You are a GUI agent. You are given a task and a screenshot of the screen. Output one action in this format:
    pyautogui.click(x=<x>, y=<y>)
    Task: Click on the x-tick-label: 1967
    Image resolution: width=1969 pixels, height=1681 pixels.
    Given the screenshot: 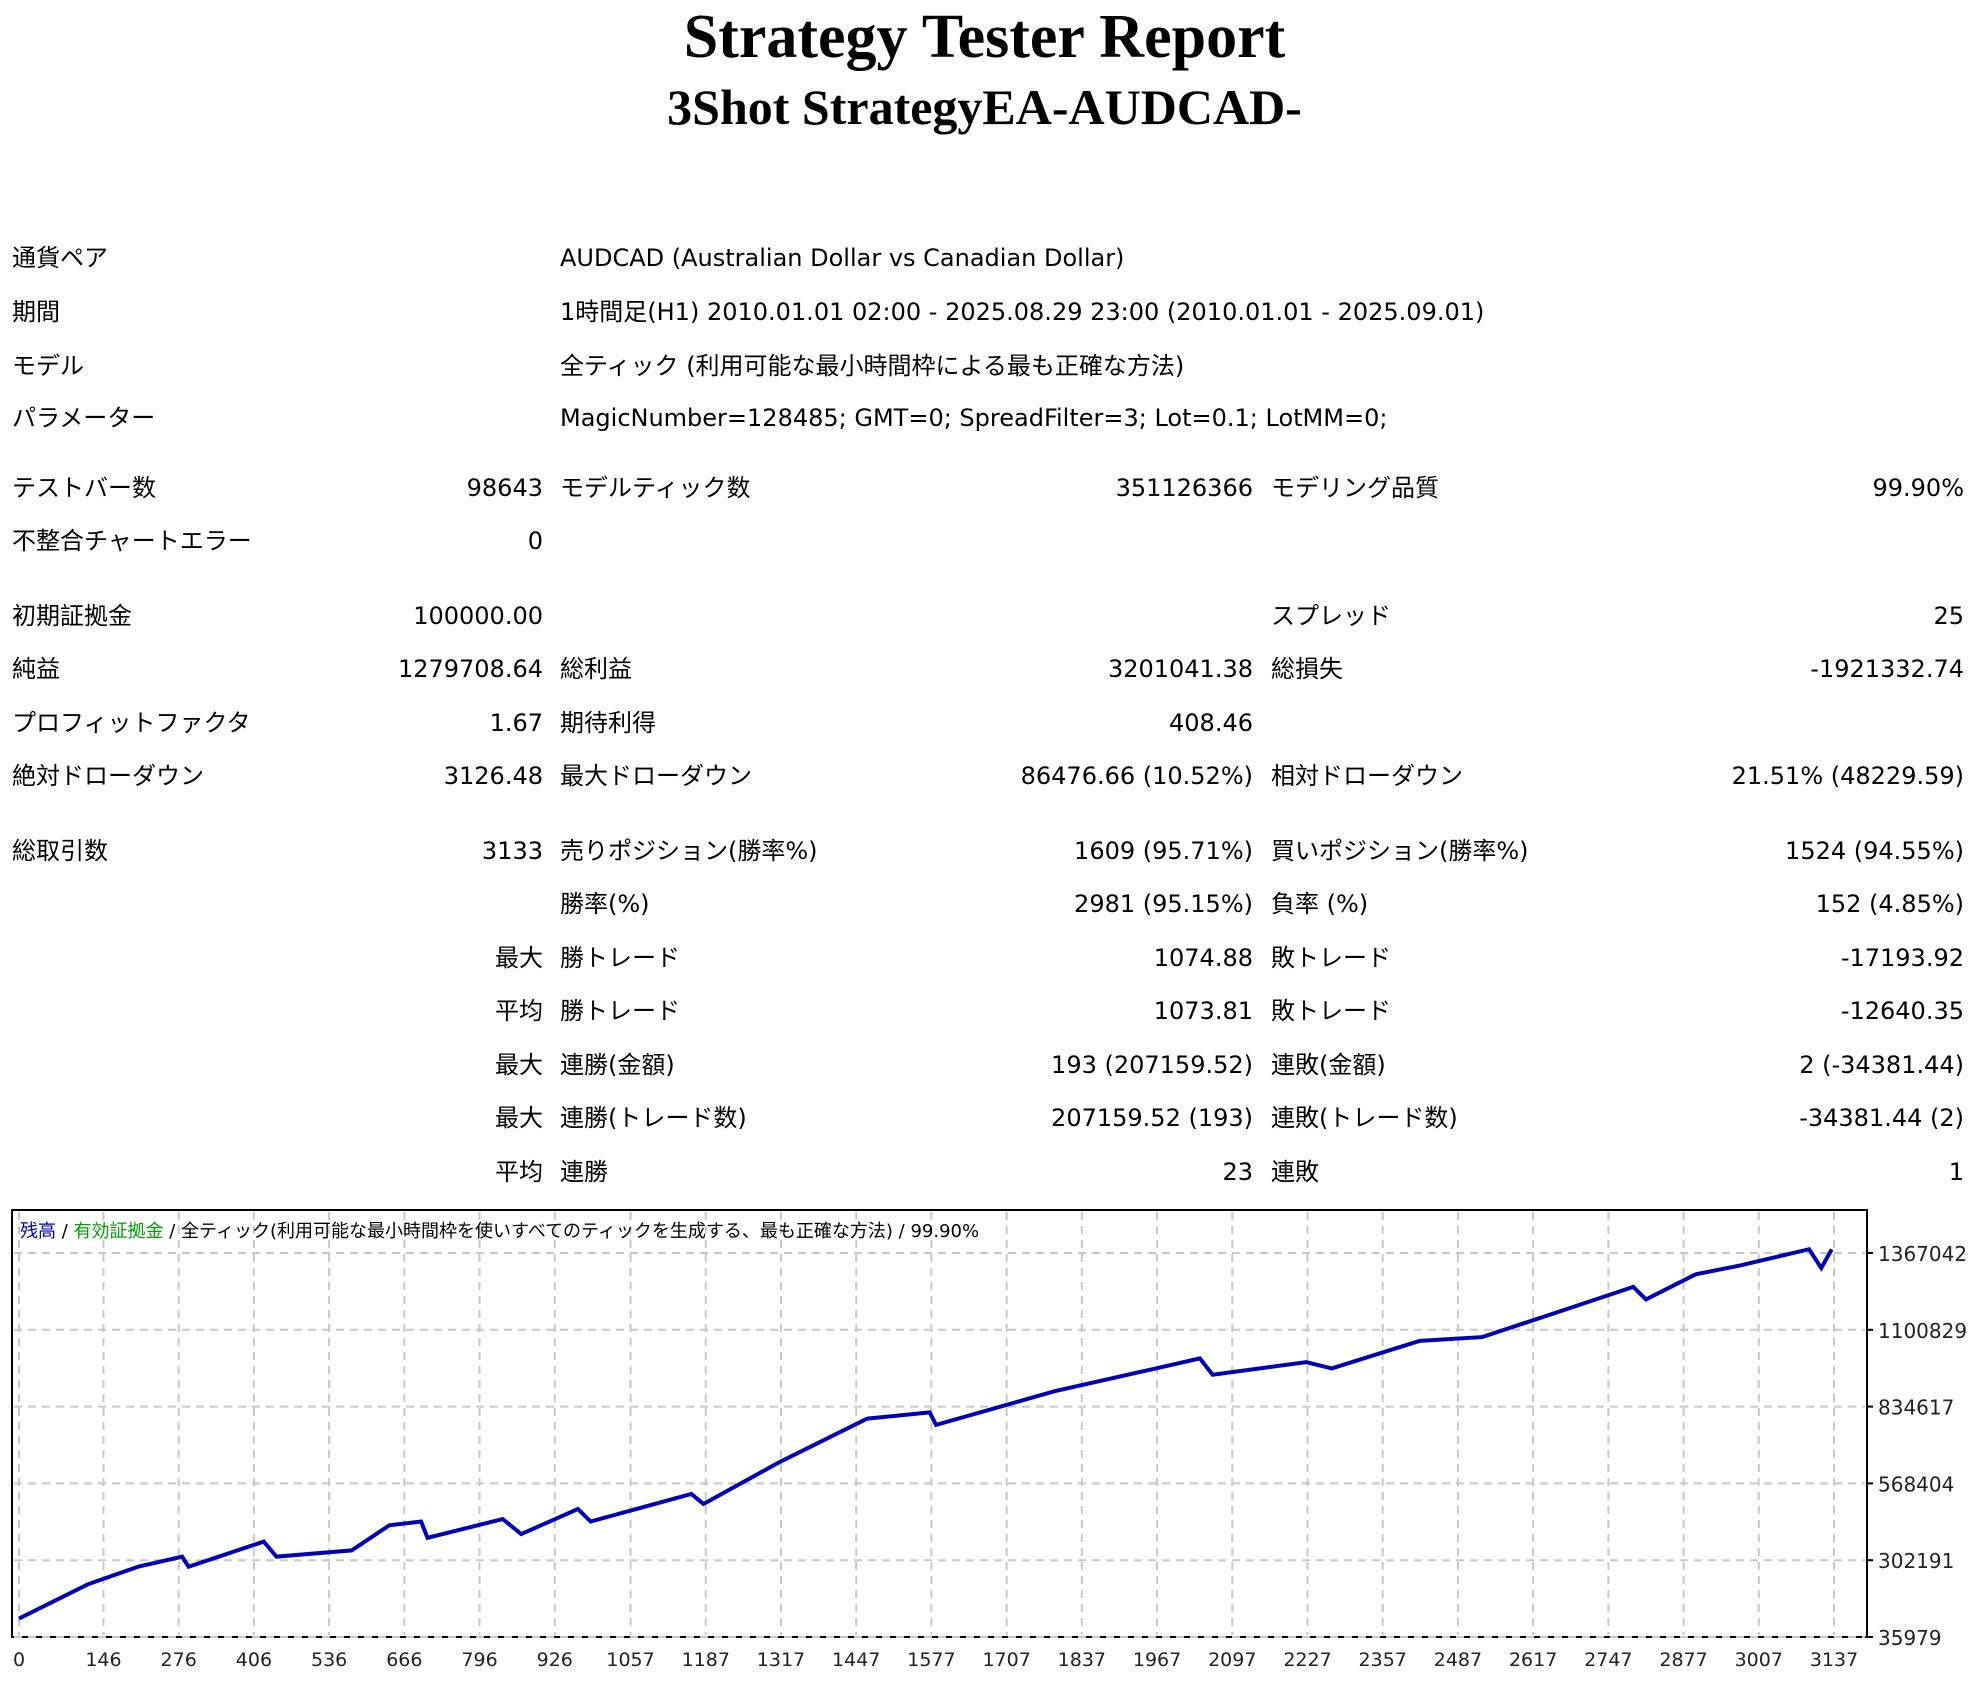 What is the action you would take?
    pyautogui.click(x=1157, y=1660)
    